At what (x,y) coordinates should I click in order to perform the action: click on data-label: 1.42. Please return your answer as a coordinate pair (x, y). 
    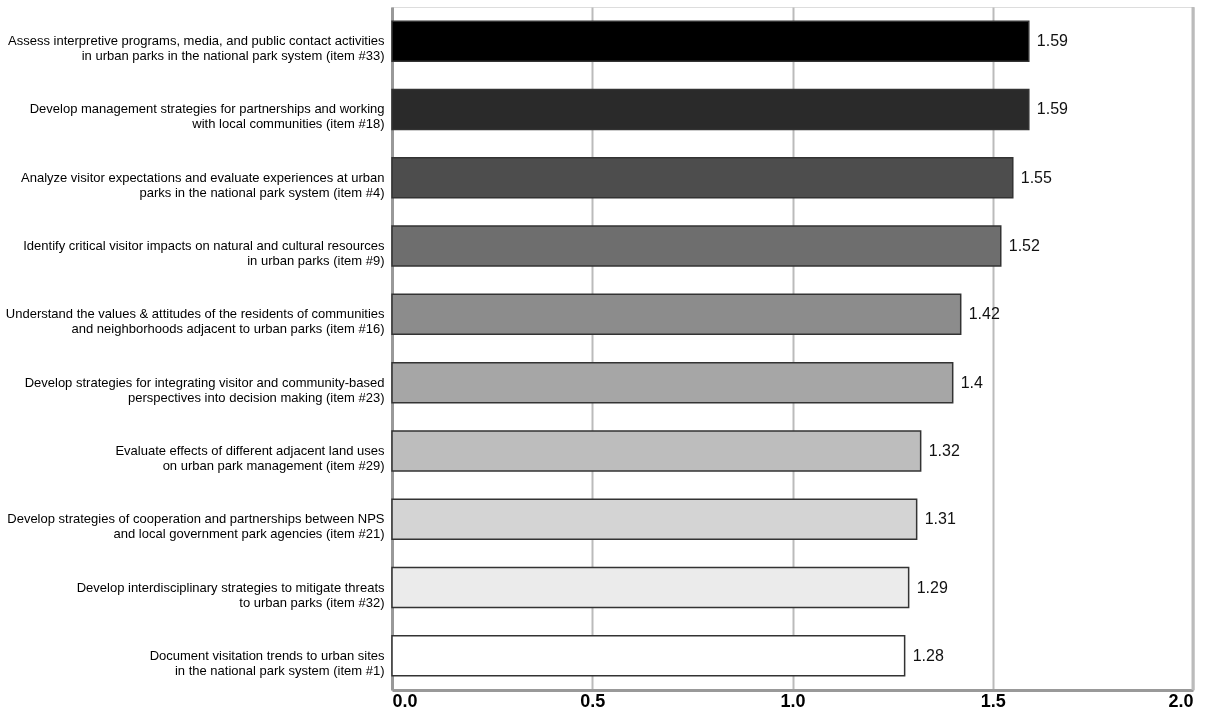
    Looking at the image, I should click on (984, 314).